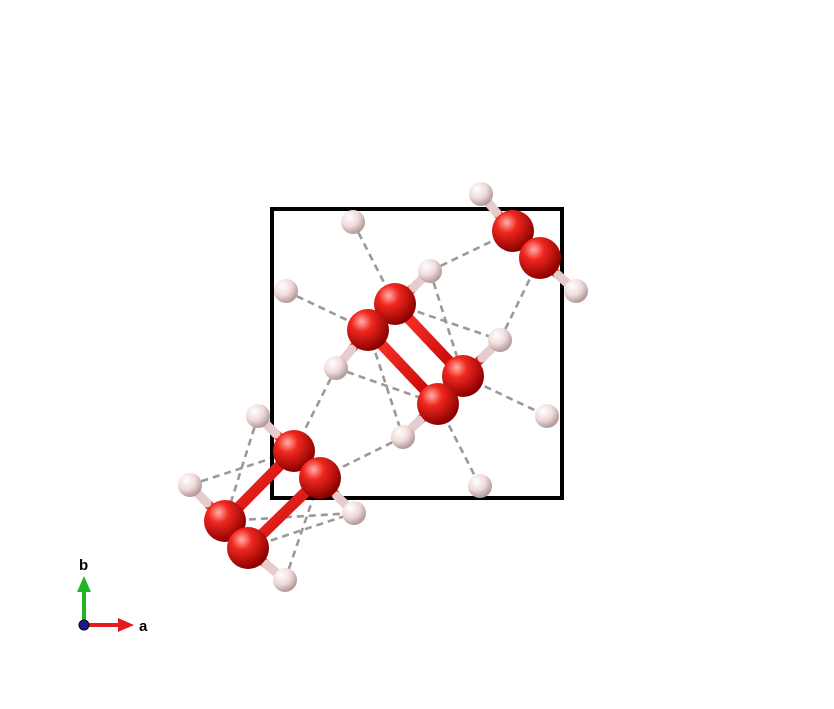  Describe the element at coordinates (143, 626) in the screenshot. I see `a-axis-label: a` at that location.